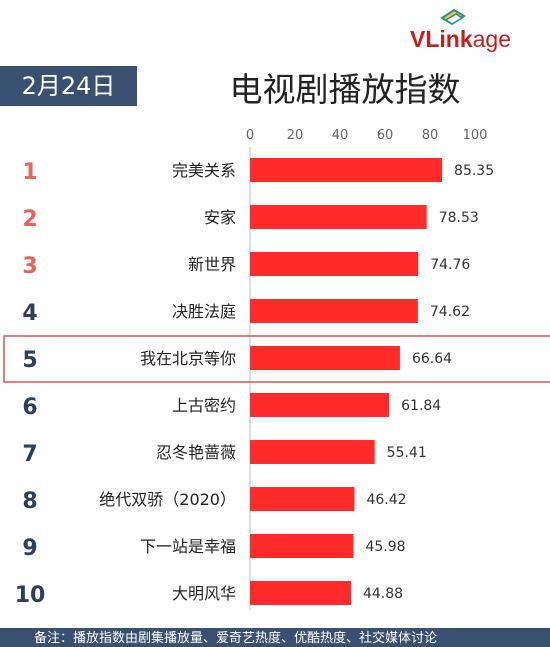  What do you see at coordinates (450, 312) in the screenshot?
I see `value-label: 74.62` at bounding box center [450, 312].